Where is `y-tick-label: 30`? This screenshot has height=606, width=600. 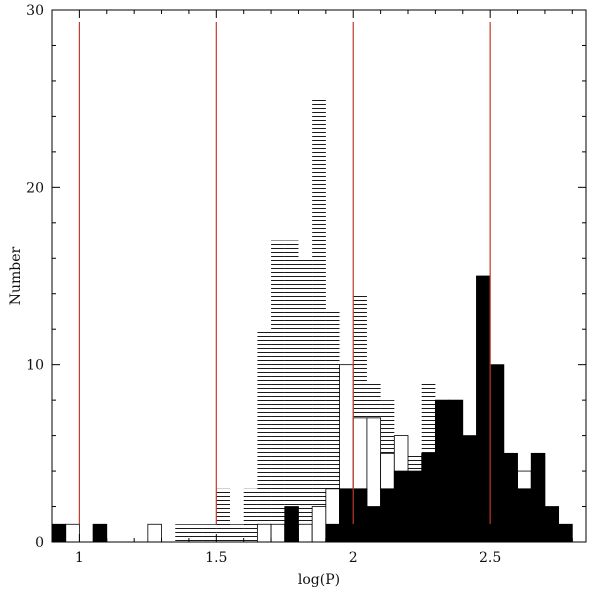
y-tick-label: 30 is located at coordinates (35, 11).